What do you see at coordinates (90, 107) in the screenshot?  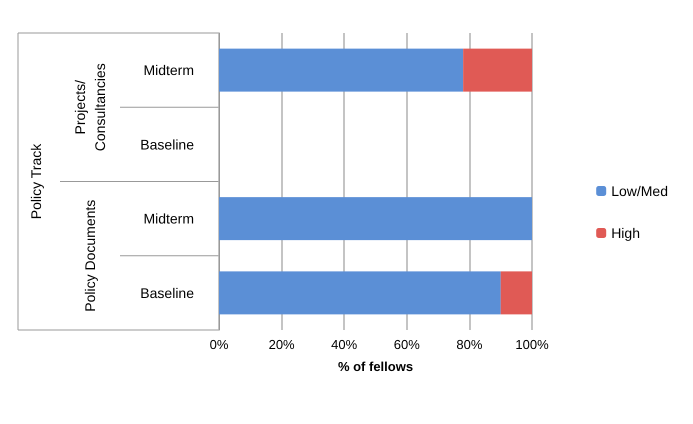 I see `text: Projects/ Consultancies` at bounding box center [90, 107].